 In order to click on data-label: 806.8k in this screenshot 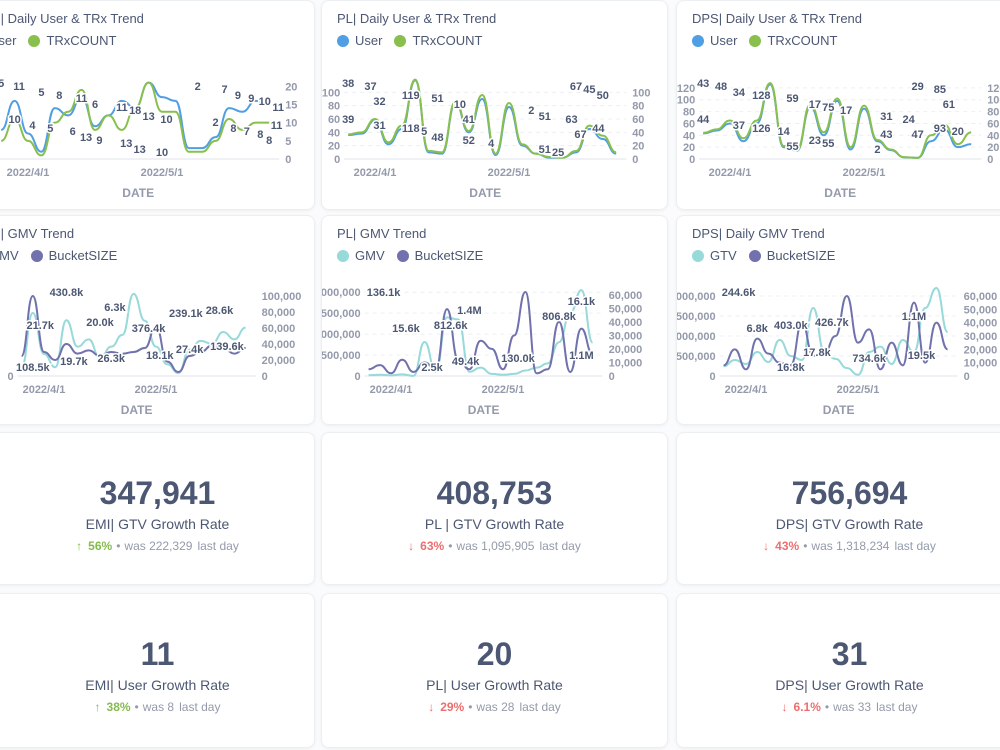, I will do `click(559, 317)`.